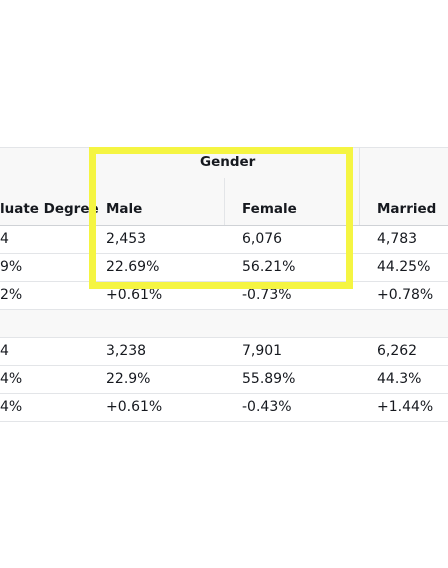 The image size is (448, 568). I want to click on table-cell: +0.78%, so click(405, 295).